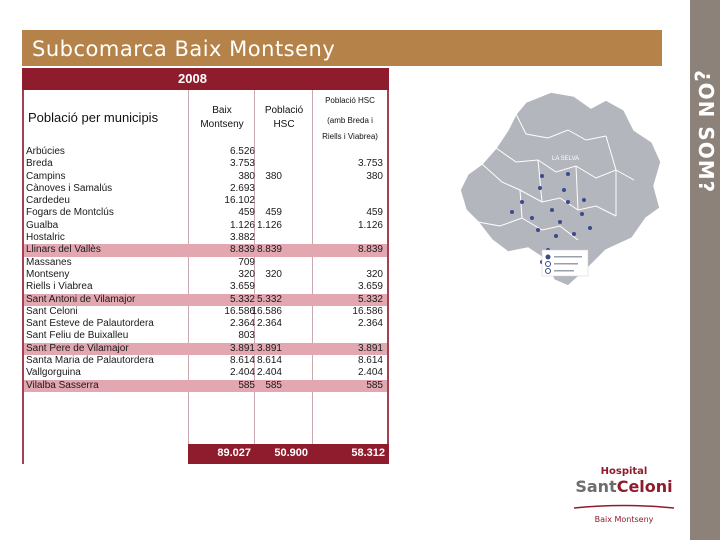 The height and width of the screenshot is (540, 720). What do you see at coordinates (284, 117) in the screenshot?
I see `col-header-hsc: Població HSC` at bounding box center [284, 117].